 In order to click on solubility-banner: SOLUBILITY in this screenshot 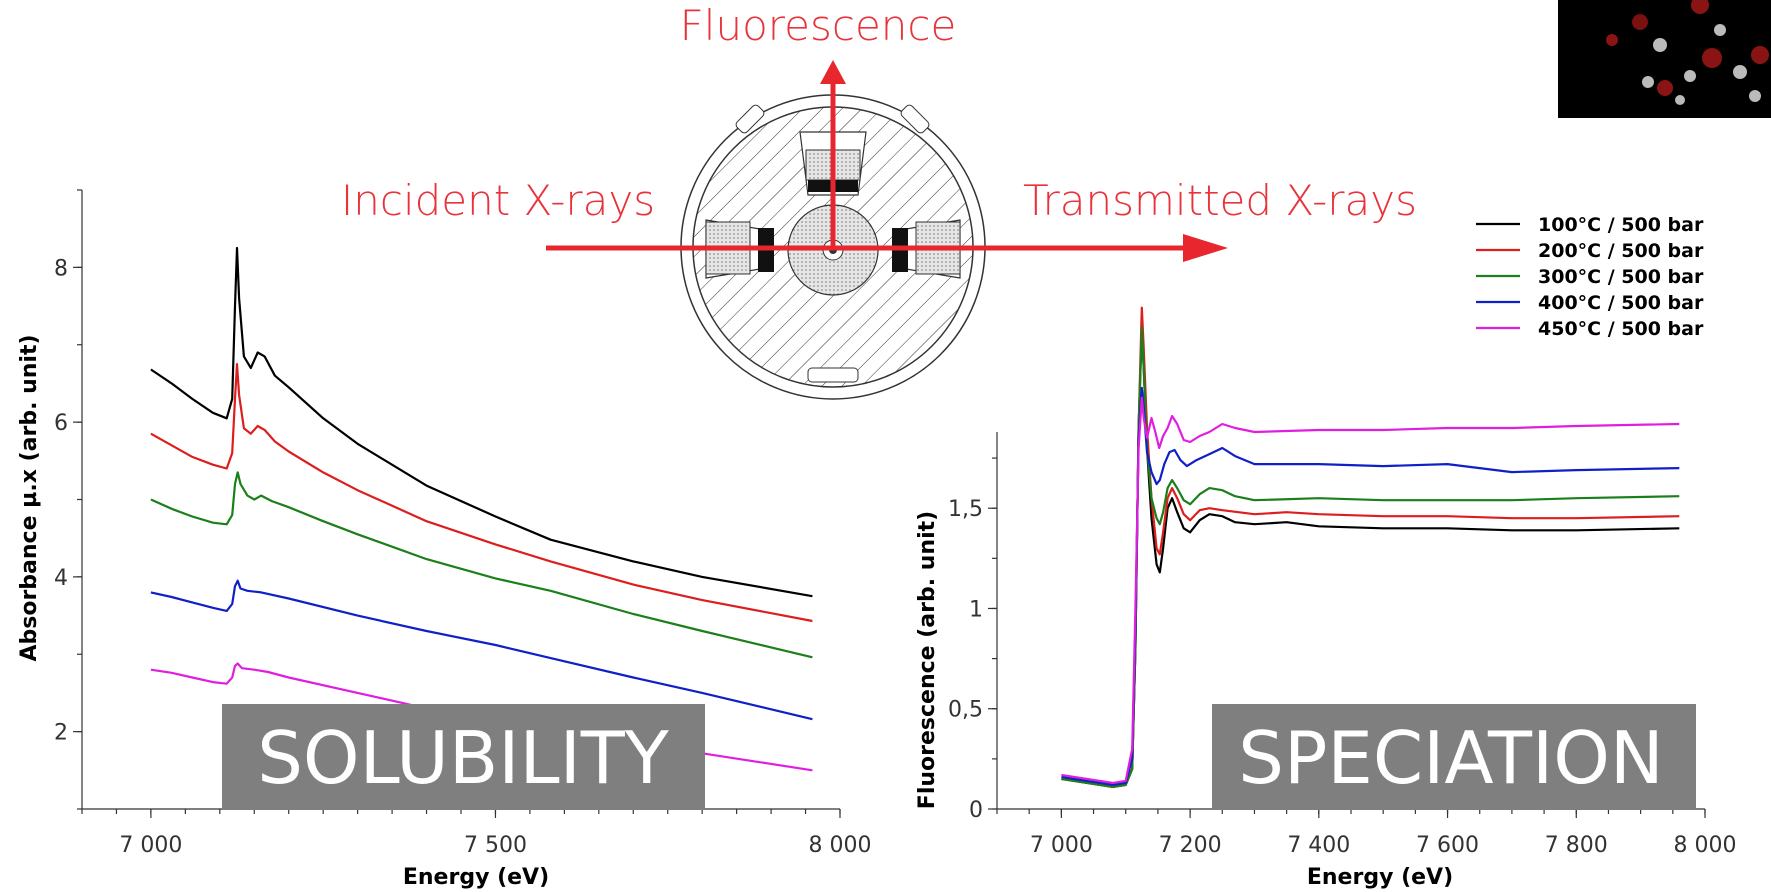, I will do `click(463, 757)`.